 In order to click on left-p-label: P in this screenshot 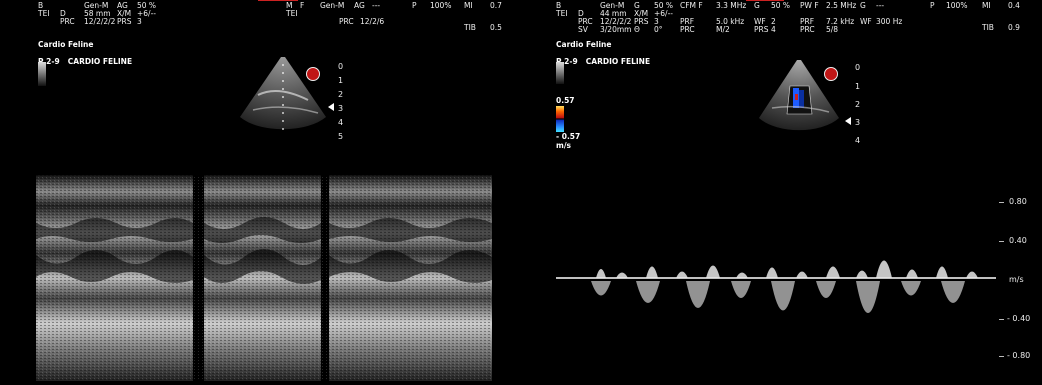, I will do `click(414, 5)`.